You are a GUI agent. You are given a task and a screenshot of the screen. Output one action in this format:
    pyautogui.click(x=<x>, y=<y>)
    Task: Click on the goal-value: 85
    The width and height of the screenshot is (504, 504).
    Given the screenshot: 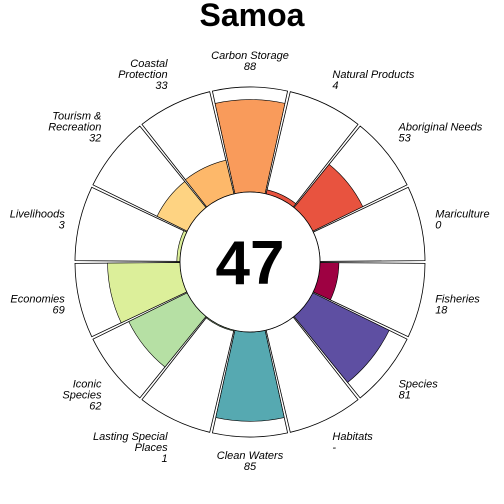 What is the action you would take?
    pyautogui.click(x=250, y=467)
    